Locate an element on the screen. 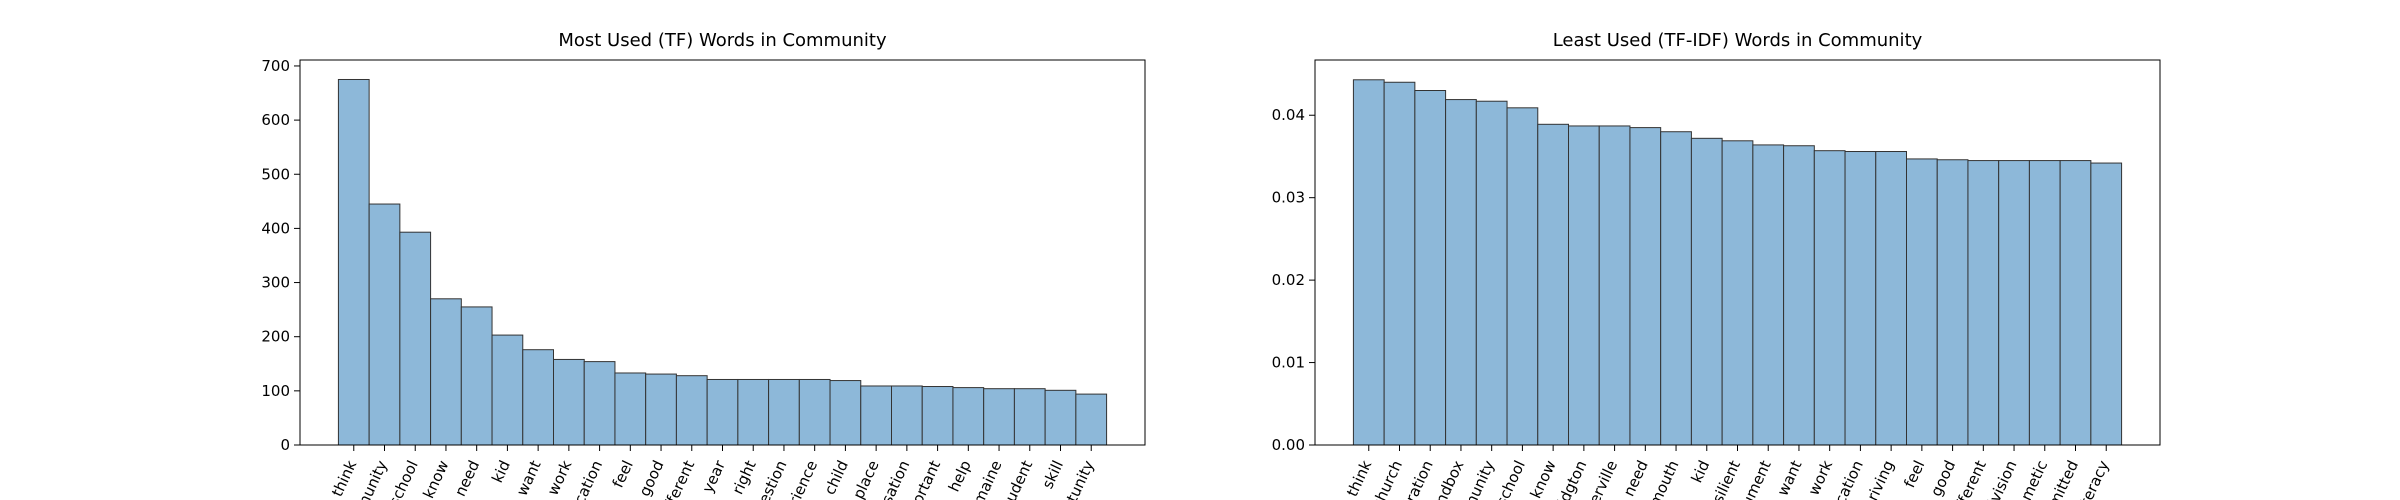  chart-title: Most Used (TF) Words in Community is located at coordinates (722, 40).